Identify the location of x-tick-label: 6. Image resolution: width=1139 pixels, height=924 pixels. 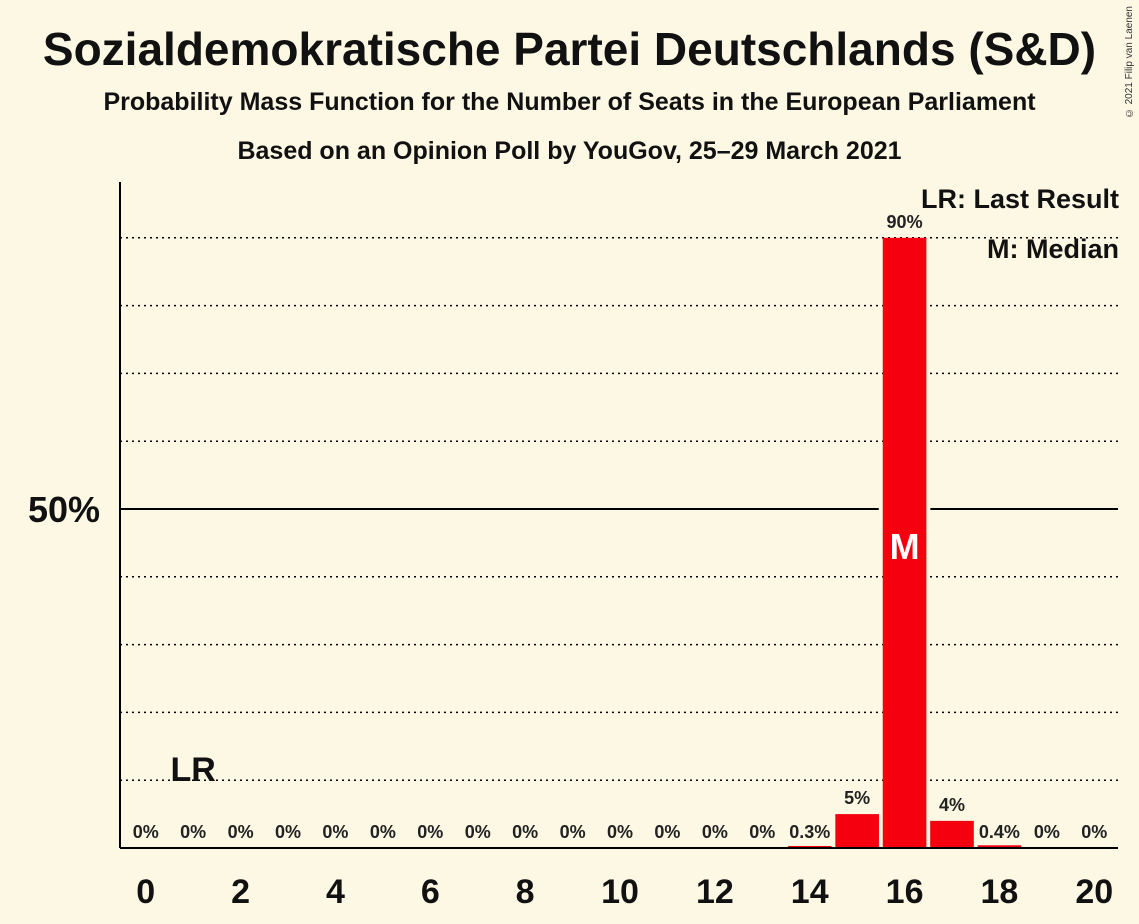
(430, 892).